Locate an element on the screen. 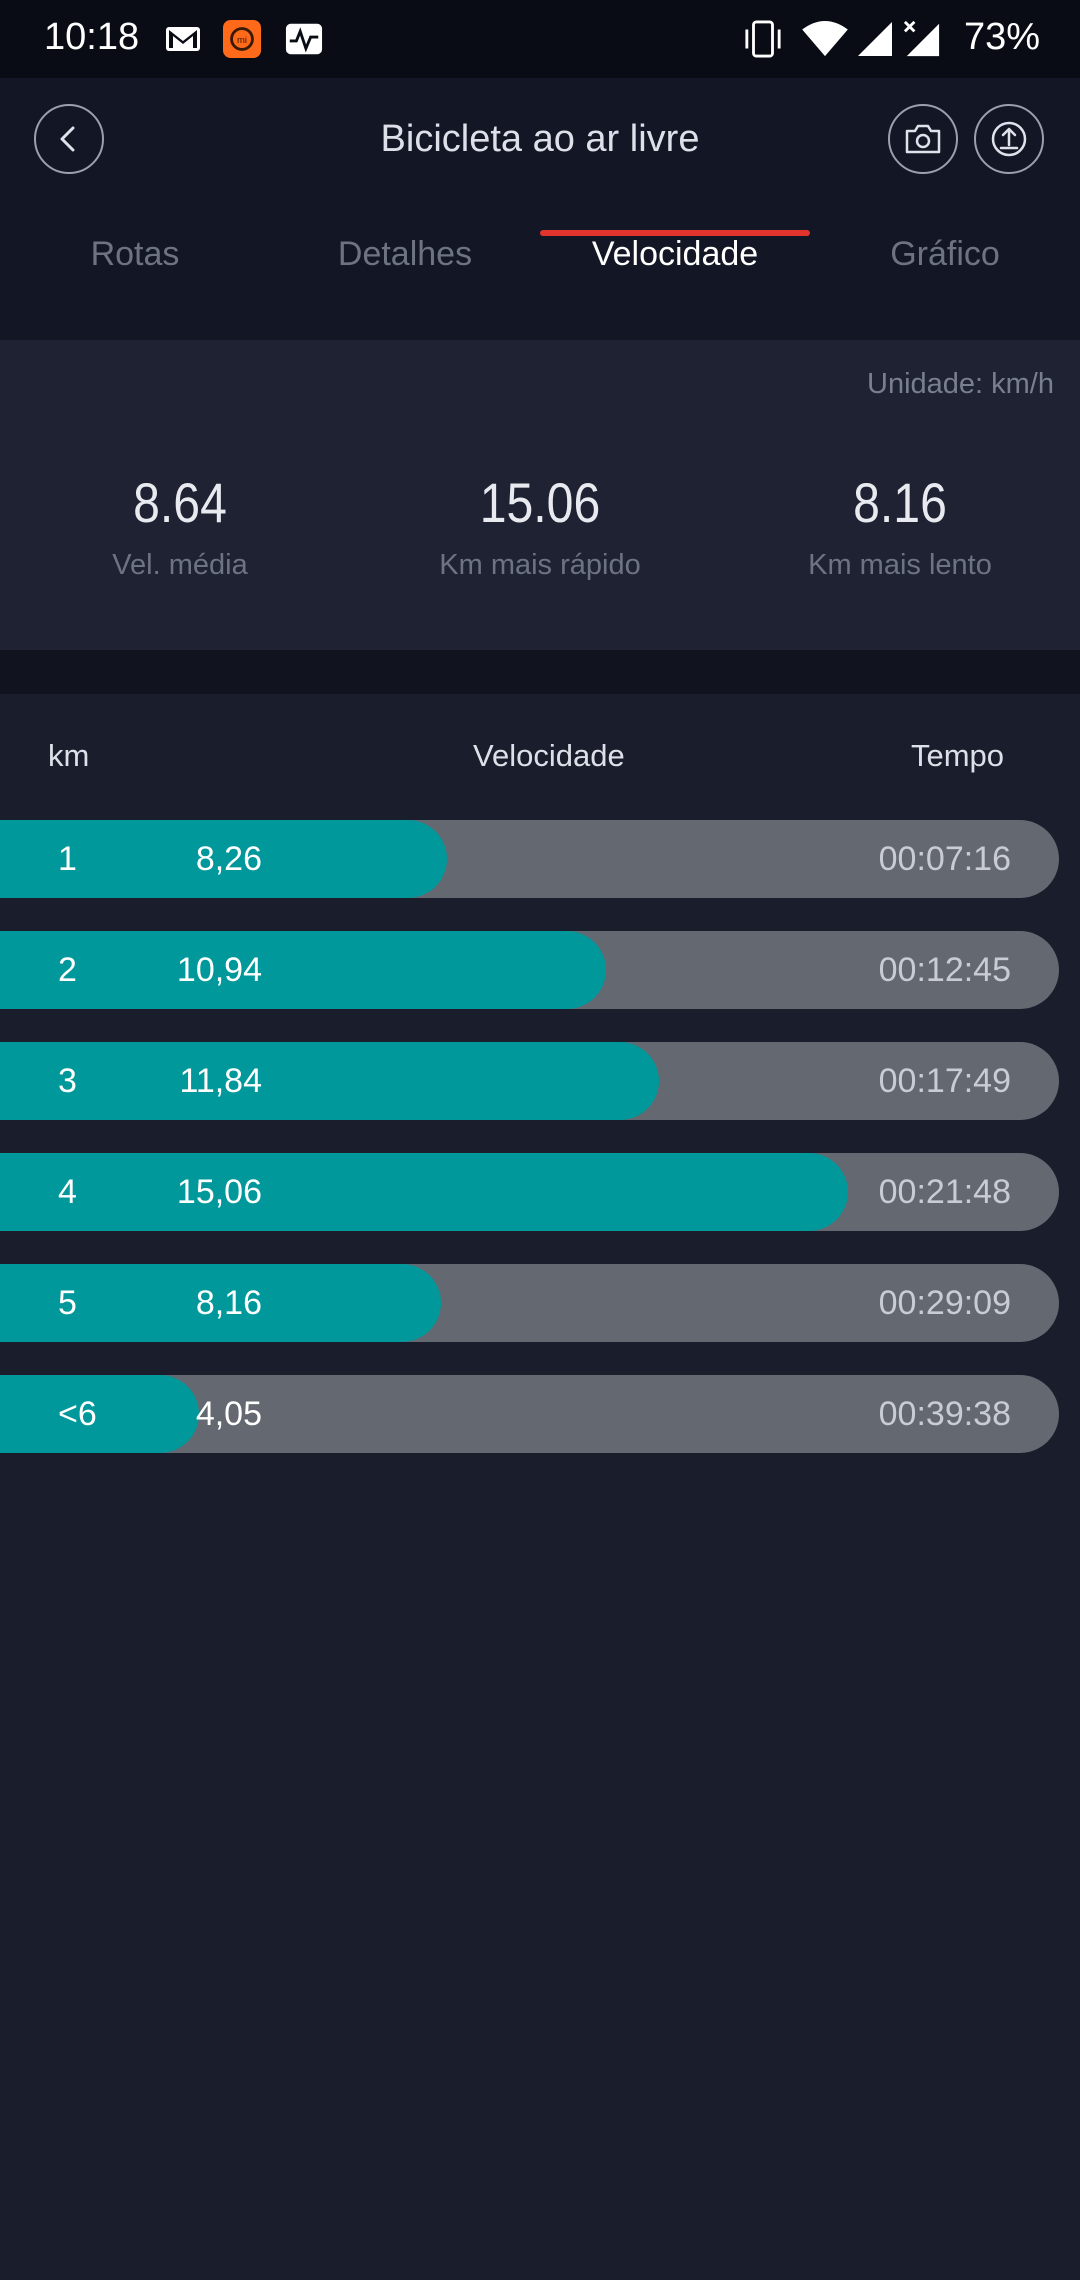 This screenshot has height=2280, width=1080. signal-no-data-icon is located at coordinates (921, 38).